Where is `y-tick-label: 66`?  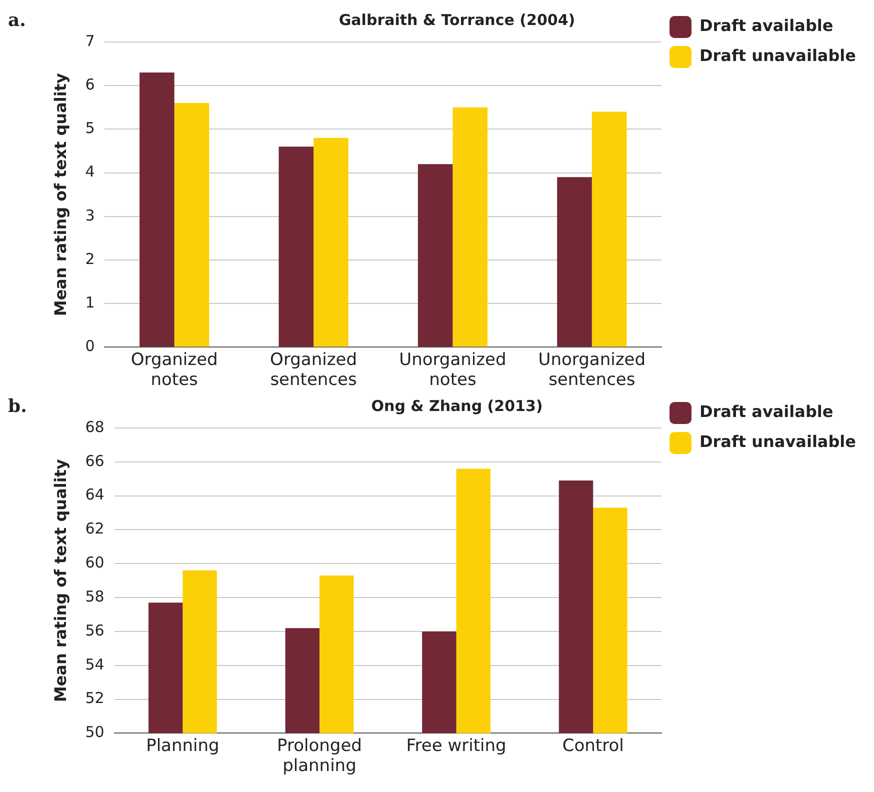 y-tick-label: 66 is located at coordinates (94, 461).